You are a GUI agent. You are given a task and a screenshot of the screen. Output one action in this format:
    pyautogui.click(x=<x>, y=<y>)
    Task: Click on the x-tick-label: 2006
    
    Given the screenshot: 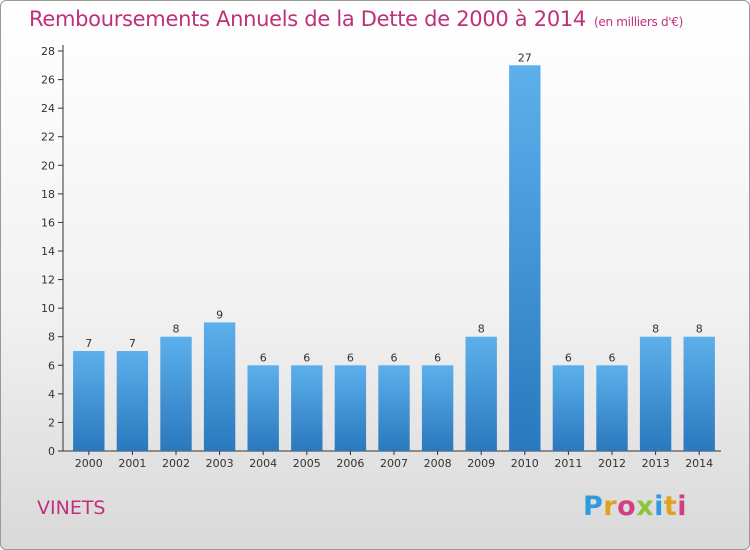 What is the action you would take?
    pyautogui.click(x=350, y=463)
    